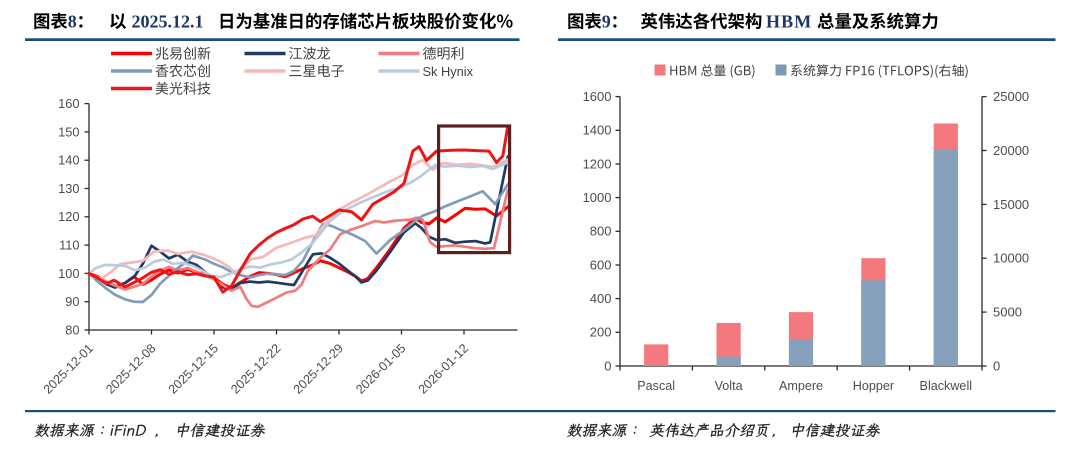  What do you see at coordinates (69, 245) in the screenshot?
I see `svg-text: 110` at bounding box center [69, 245].